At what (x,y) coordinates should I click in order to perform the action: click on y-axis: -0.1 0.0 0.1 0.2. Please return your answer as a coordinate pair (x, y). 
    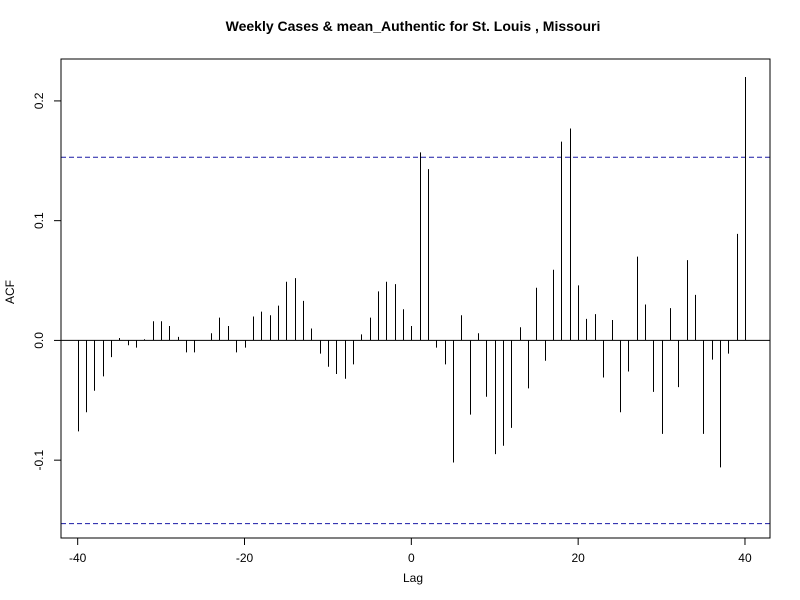
    Looking at the image, I should click on (46, 281).